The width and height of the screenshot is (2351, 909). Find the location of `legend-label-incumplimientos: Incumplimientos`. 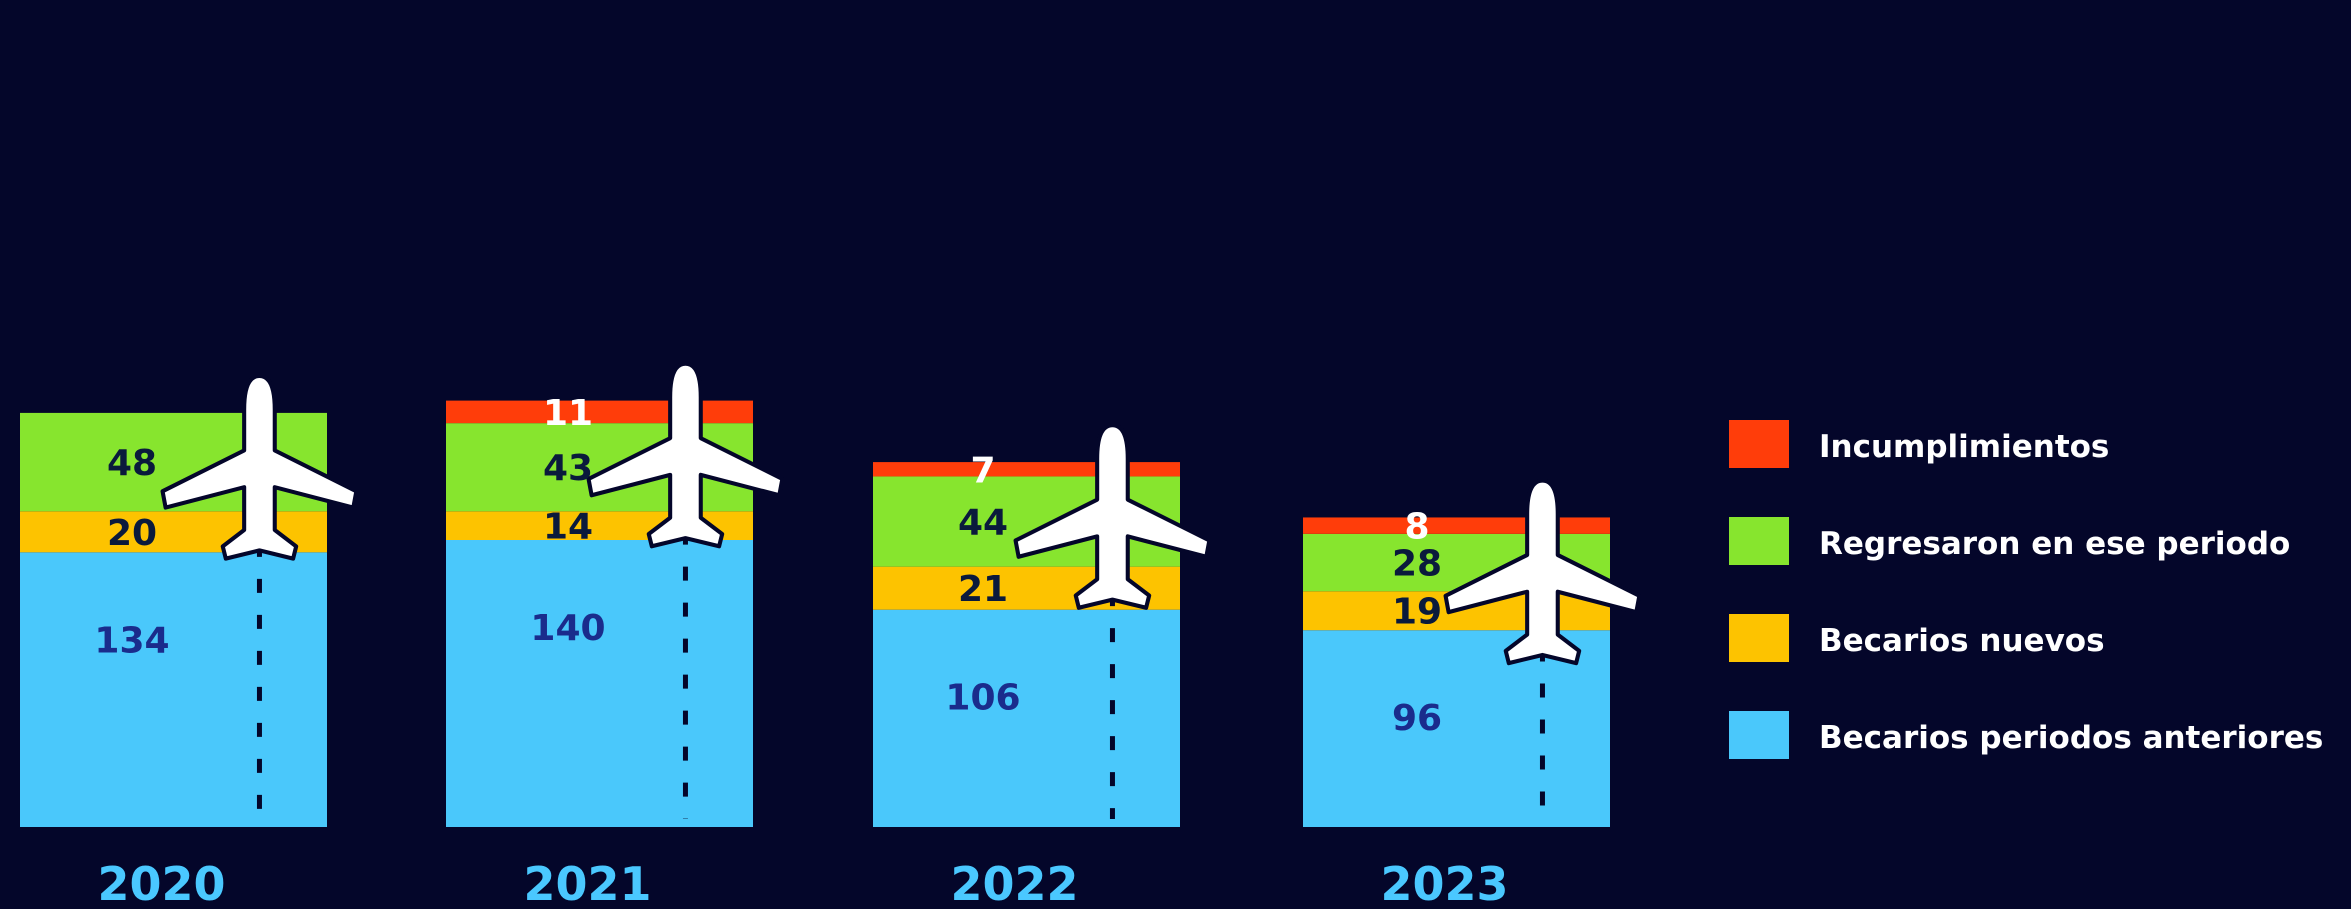

legend-label-incumplimientos: Incumplimientos is located at coordinates (1964, 447).